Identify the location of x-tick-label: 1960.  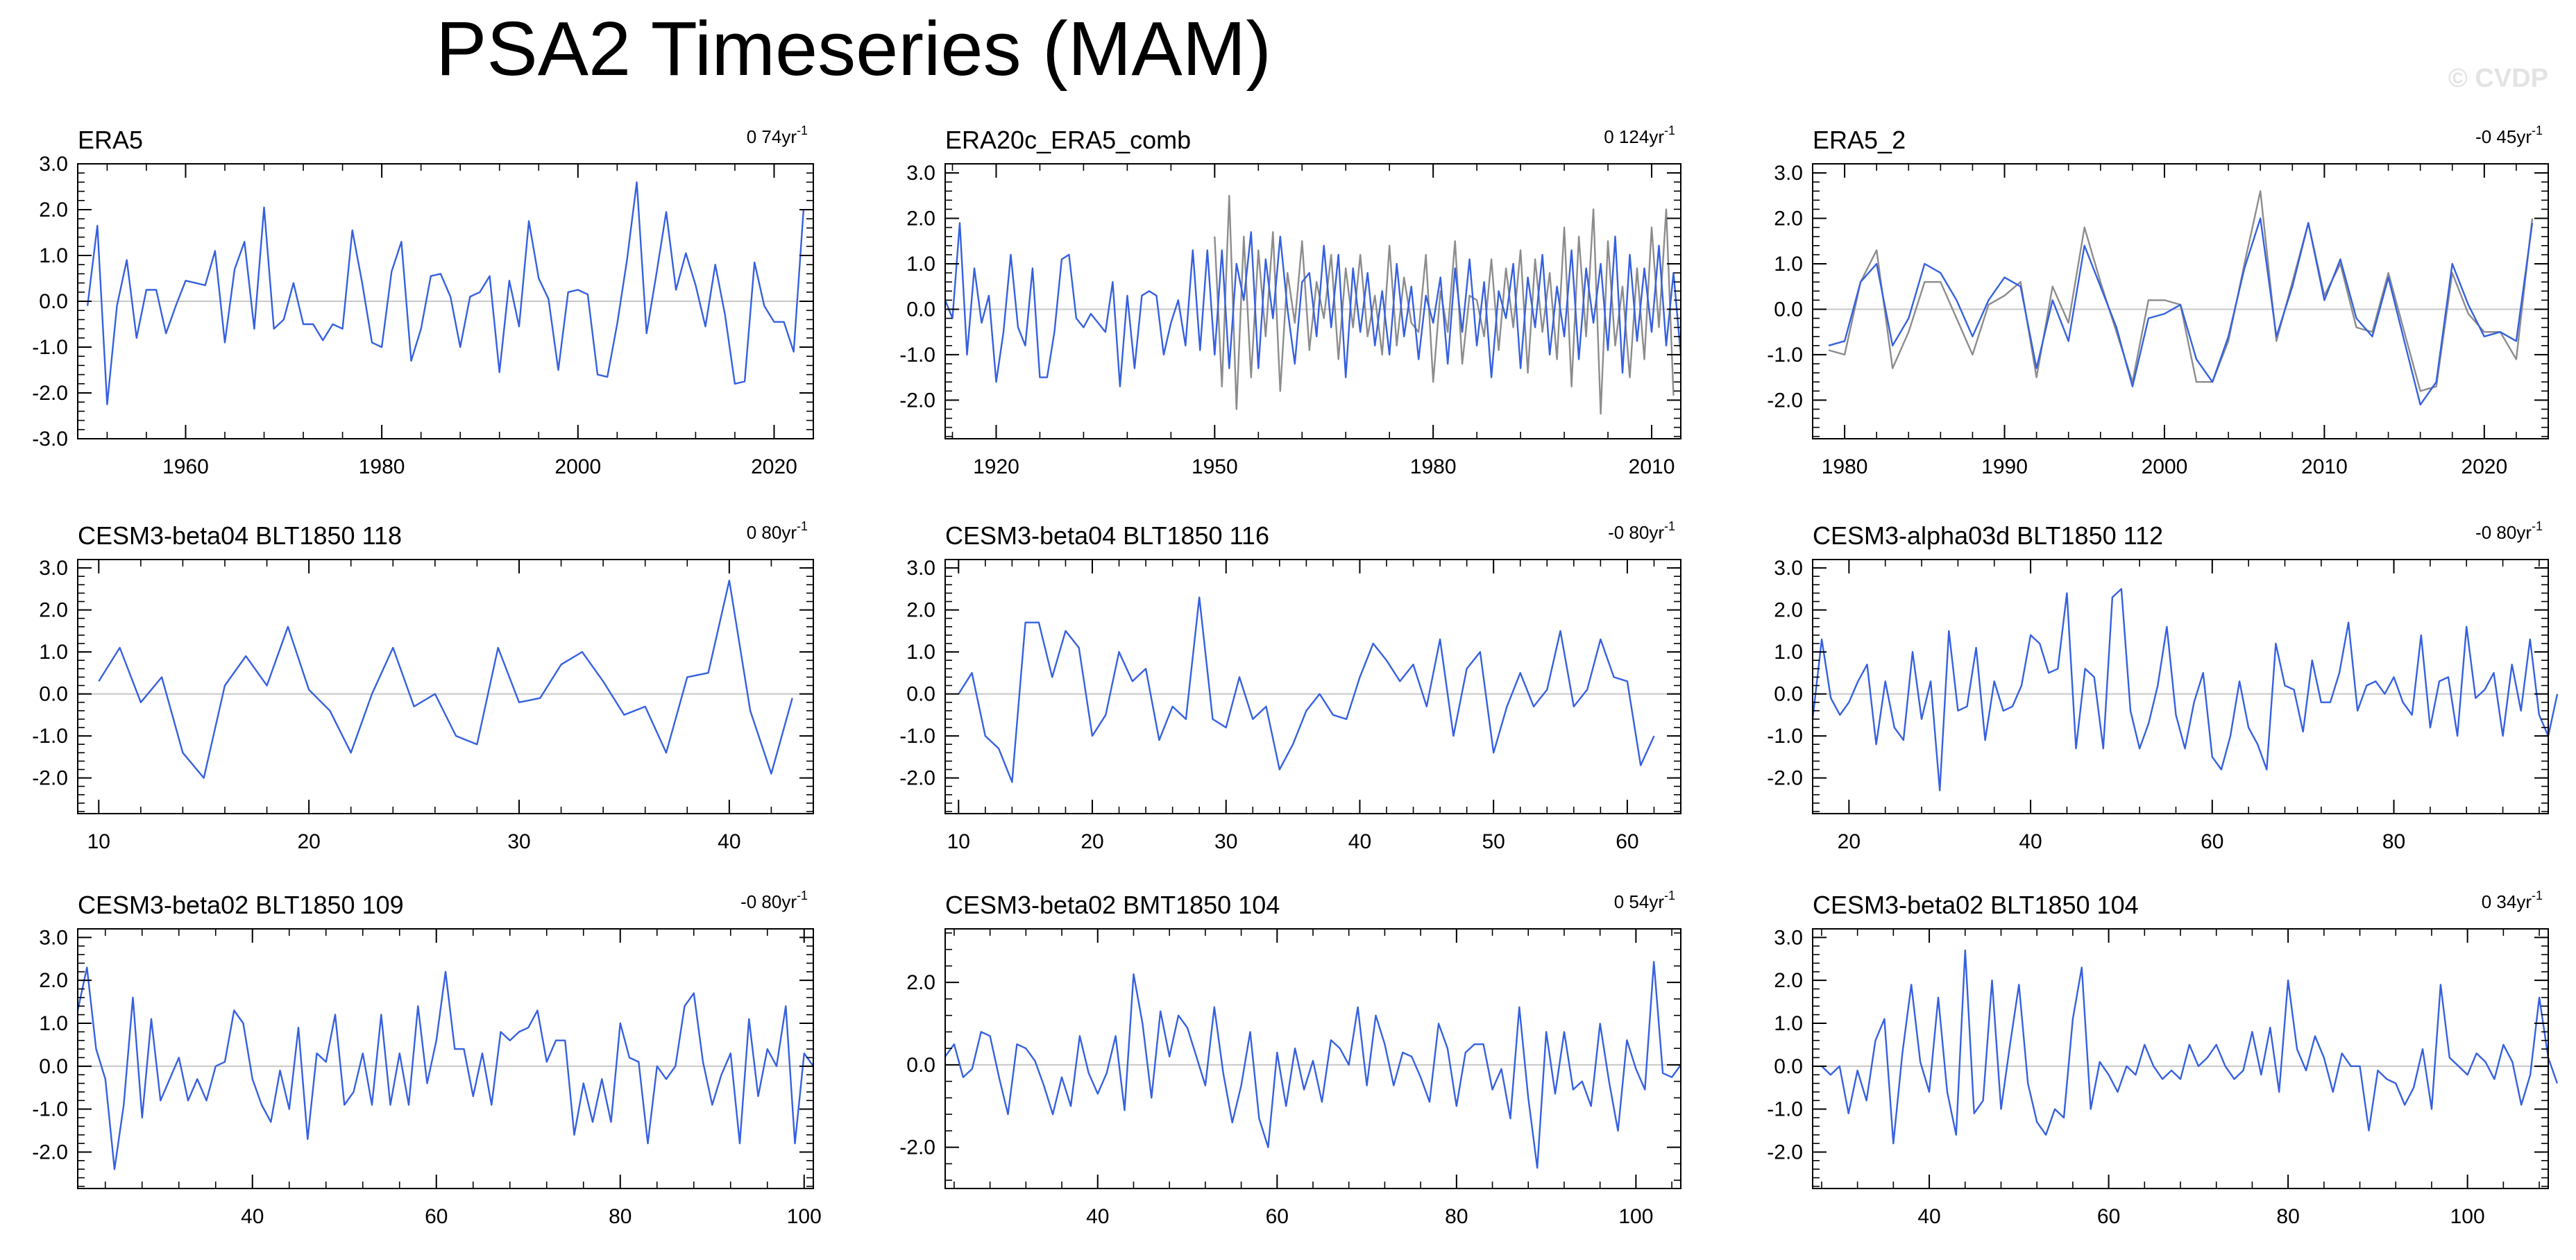
(185, 467).